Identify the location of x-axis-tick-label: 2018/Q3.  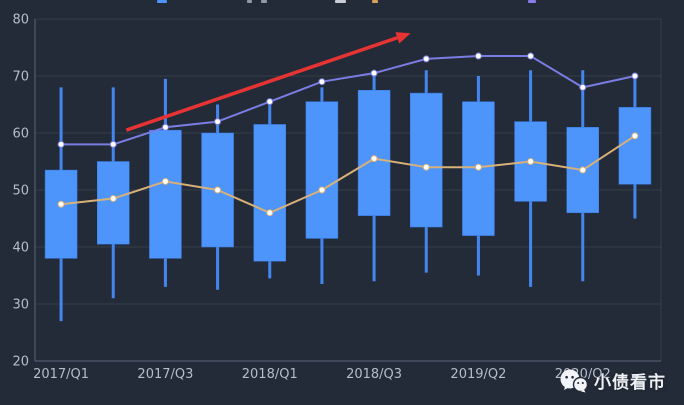
(374, 374).